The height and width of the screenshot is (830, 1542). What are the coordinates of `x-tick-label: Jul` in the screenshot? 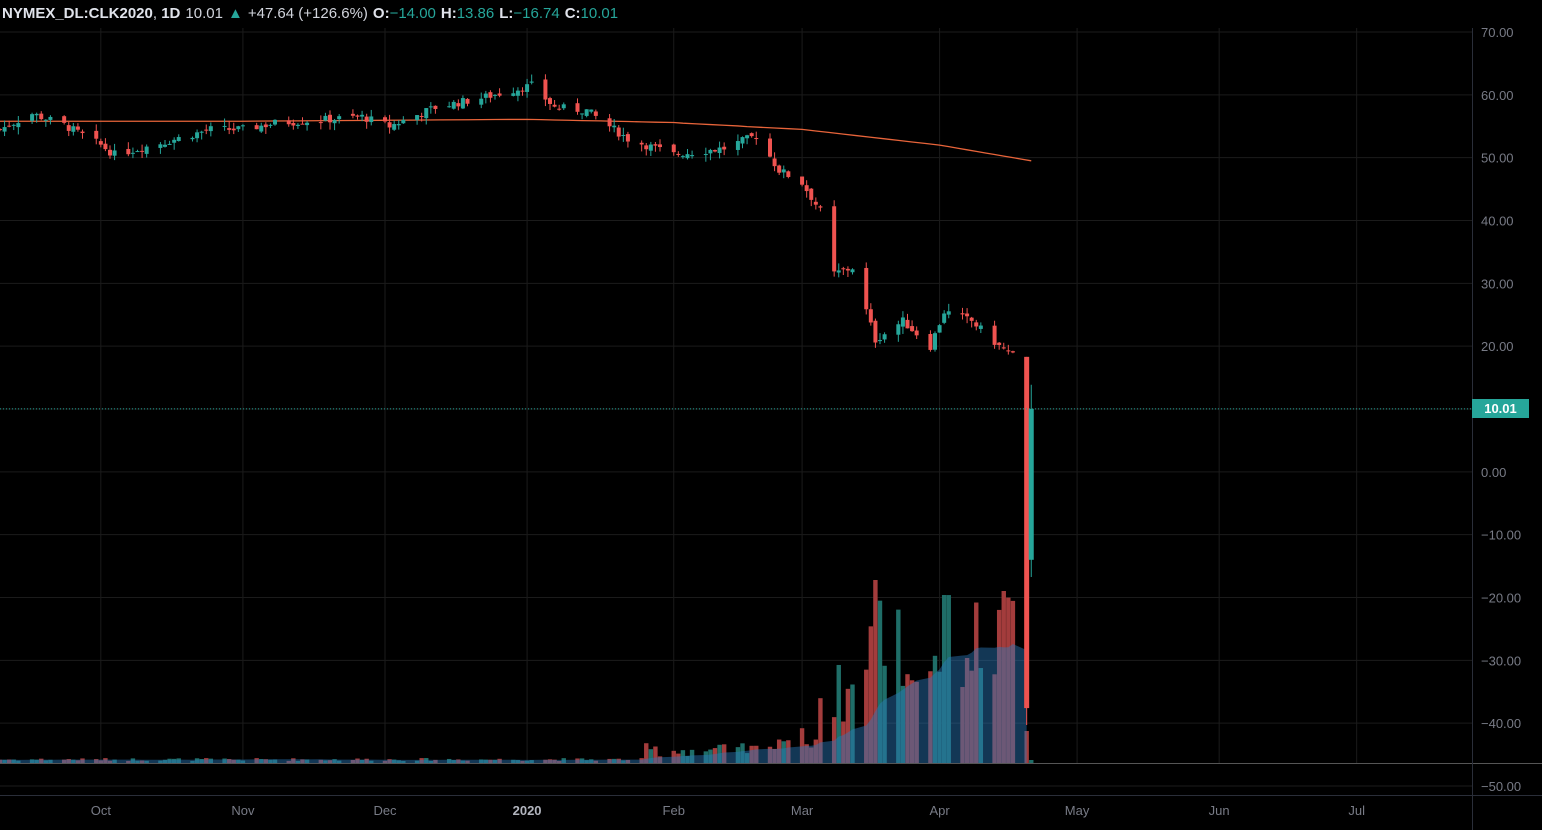 It's located at (1356, 810).